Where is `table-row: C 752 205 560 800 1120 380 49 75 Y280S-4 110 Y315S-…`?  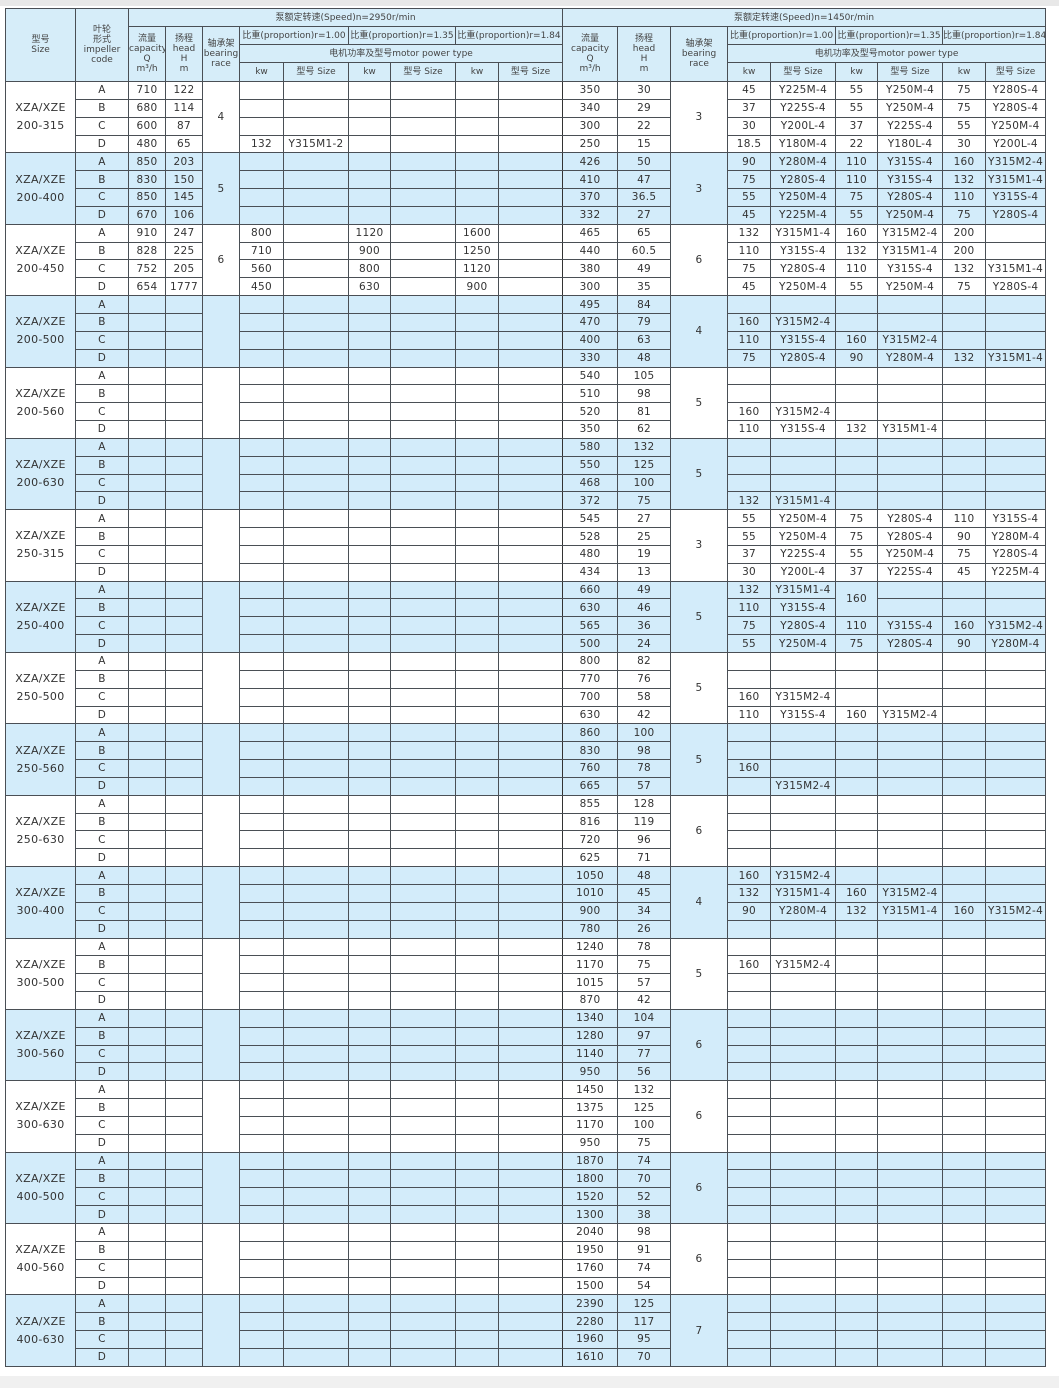 table-row: C 752 205 560 800 1120 380 49 75 Y280S-4 110 Y315S-… is located at coordinates (526, 269).